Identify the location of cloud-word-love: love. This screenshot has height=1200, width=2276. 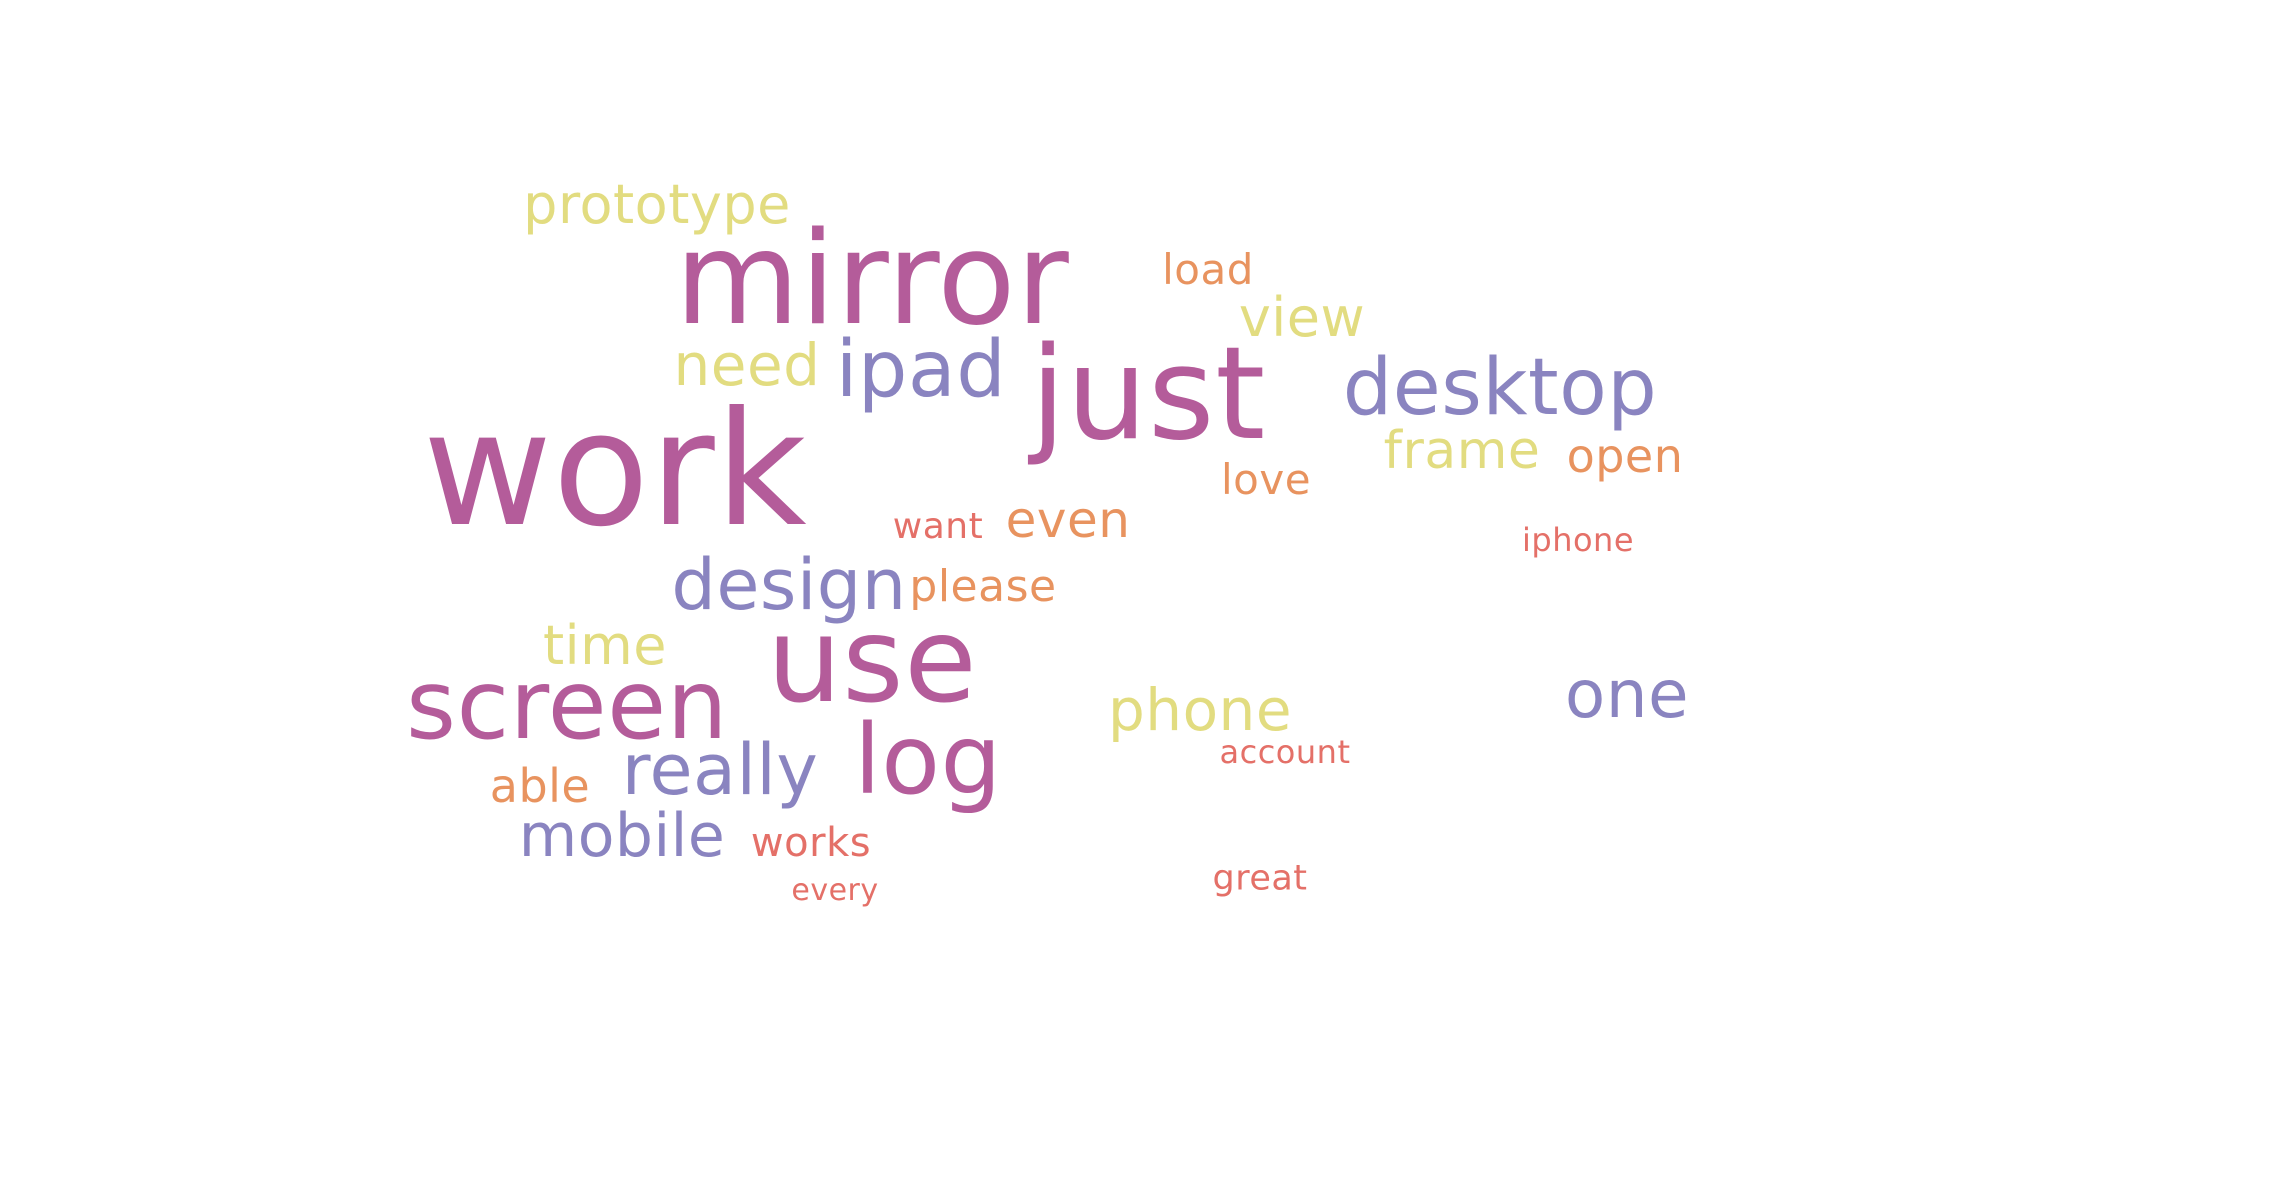
(1266, 479).